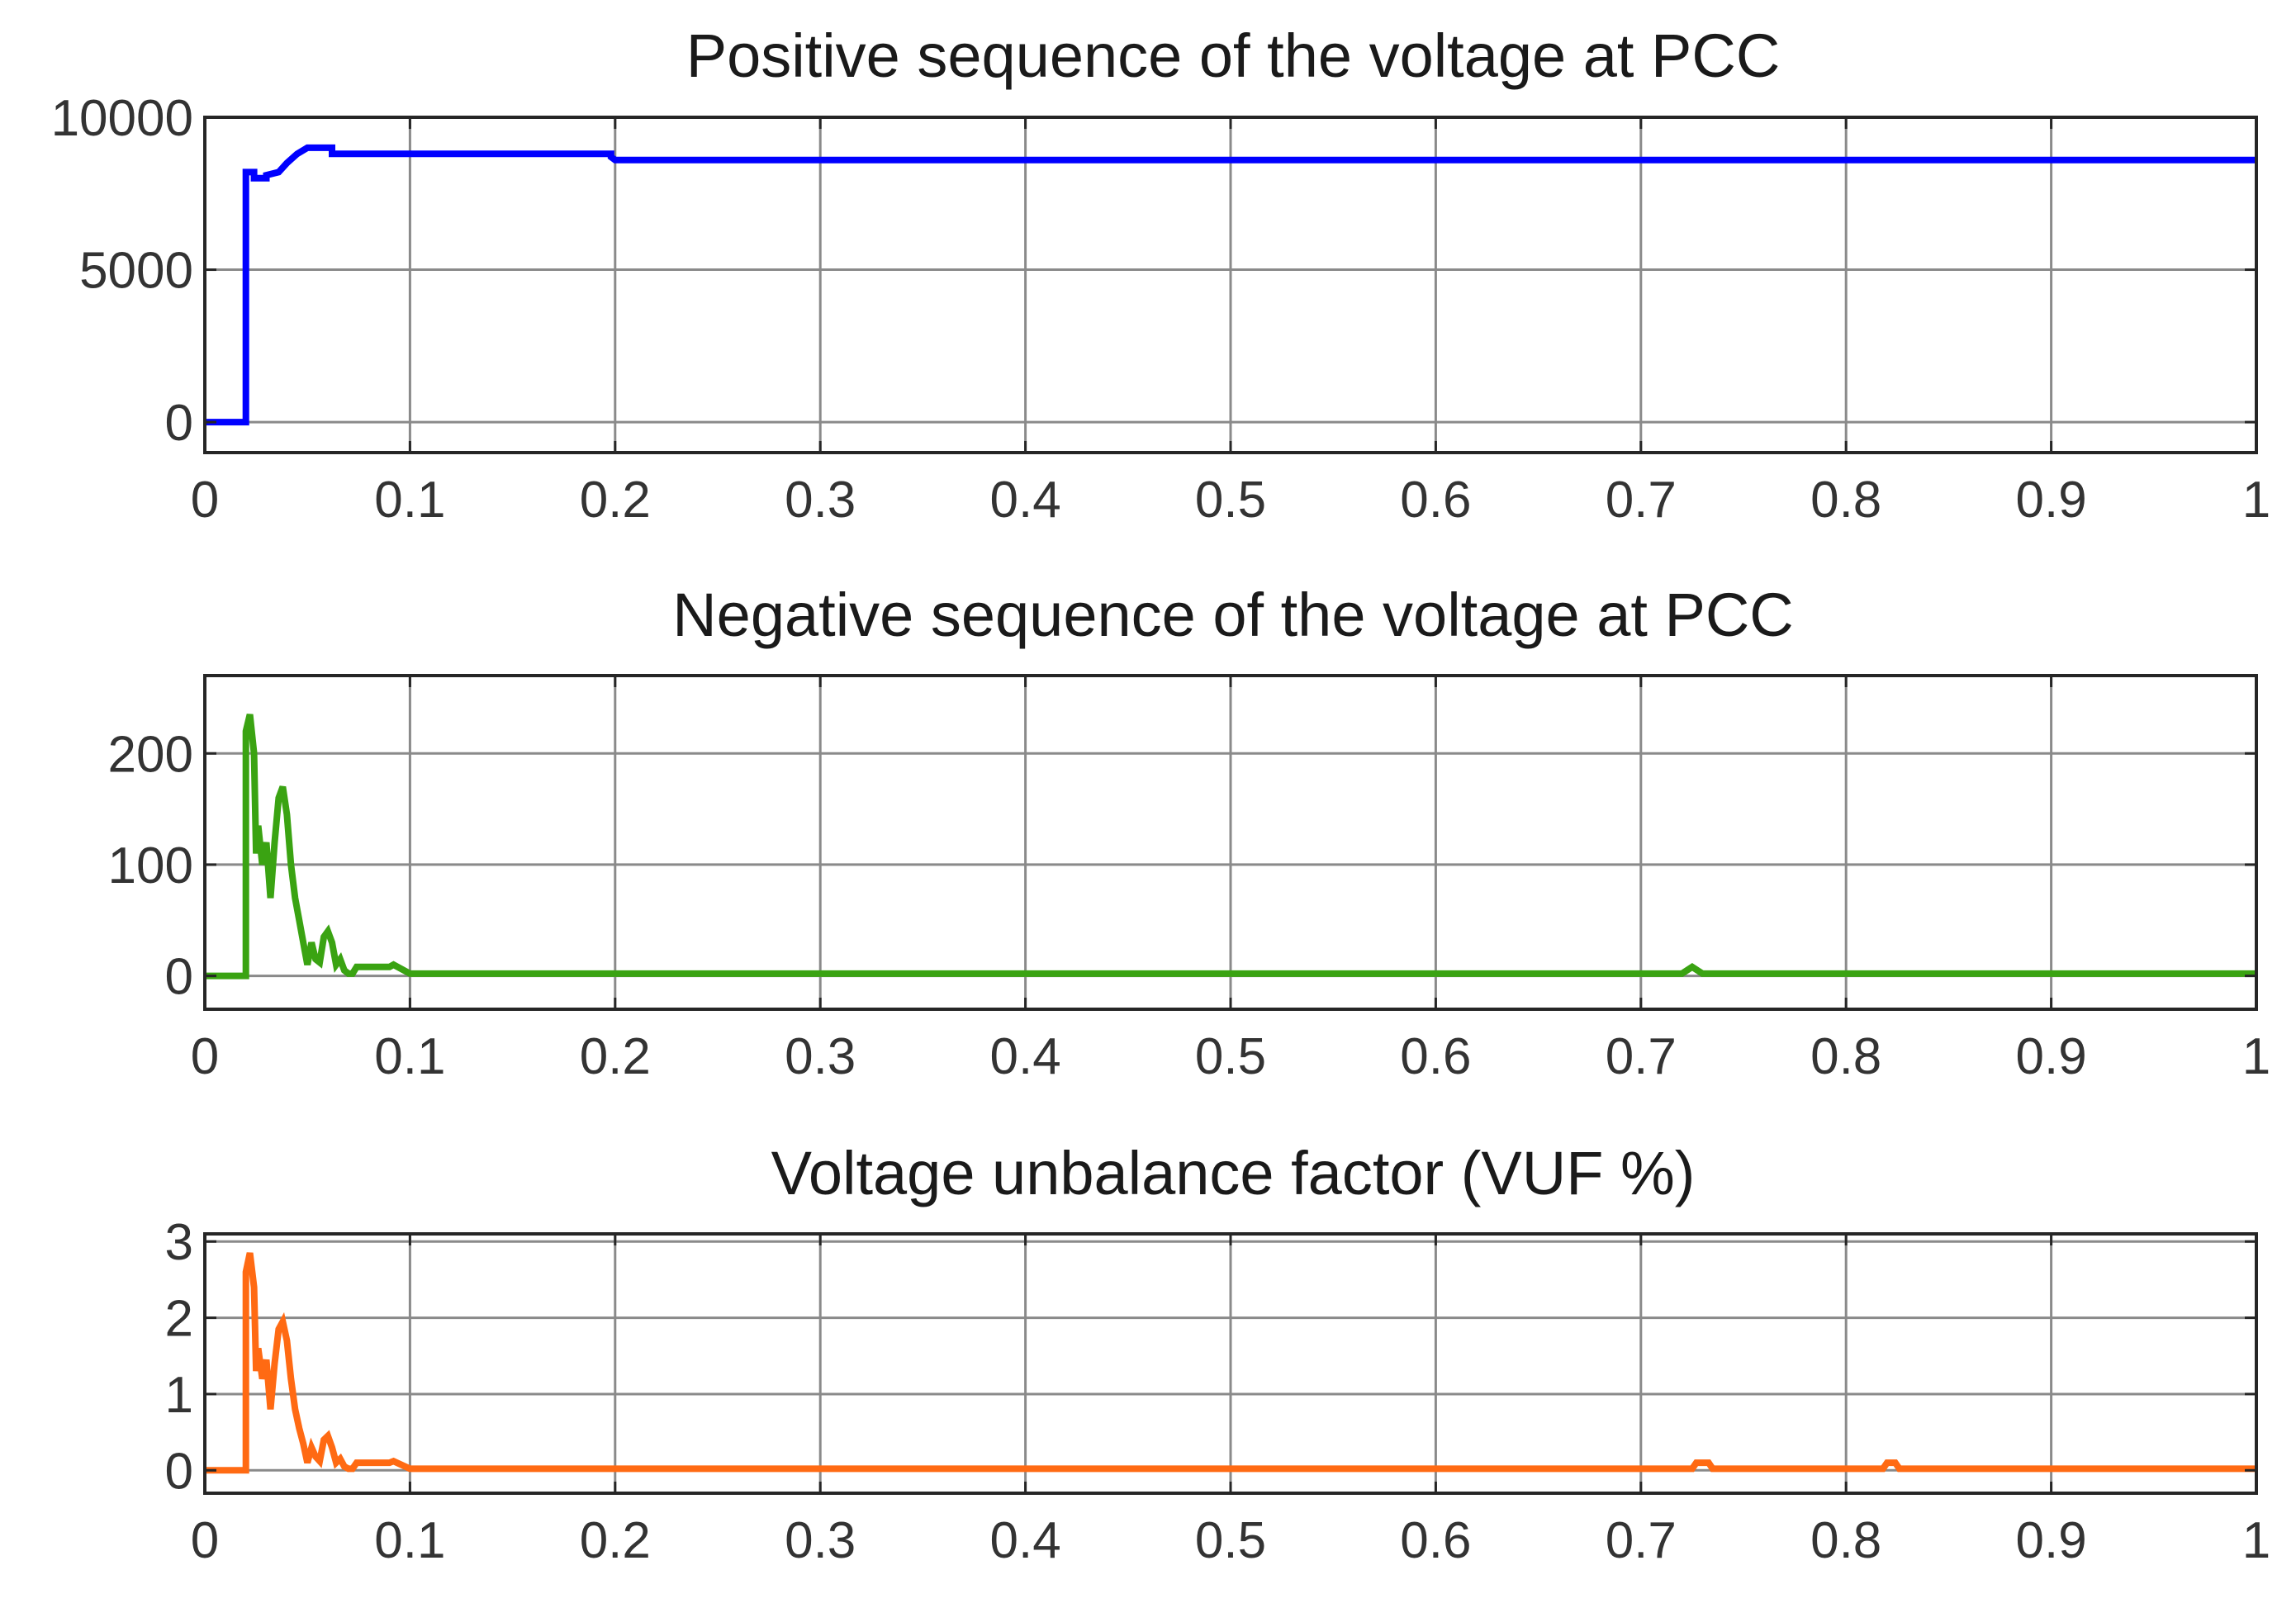  Describe the element at coordinates (150, 866) in the screenshot. I see `y-tick-label: 100` at that location.